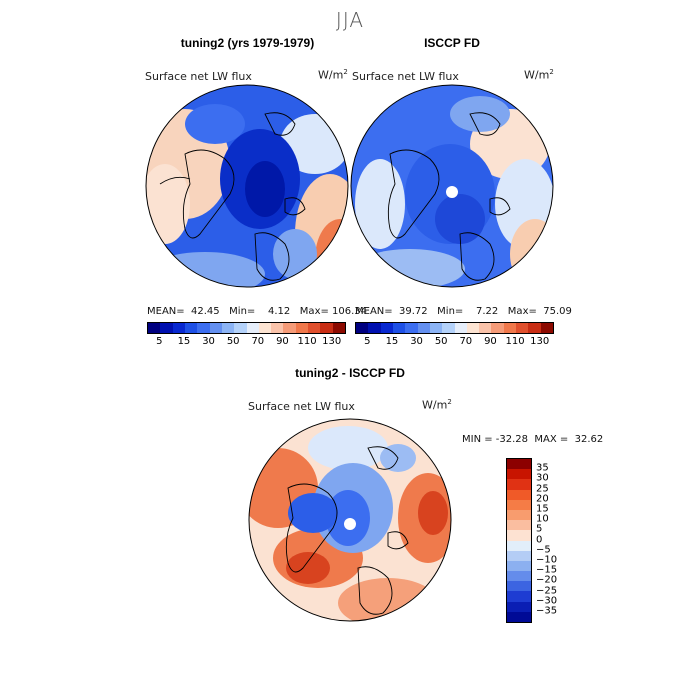  What do you see at coordinates (452, 43) in the screenshot?
I see `panel-title-obs: ISCCP FD` at bounding box center [452, 43].